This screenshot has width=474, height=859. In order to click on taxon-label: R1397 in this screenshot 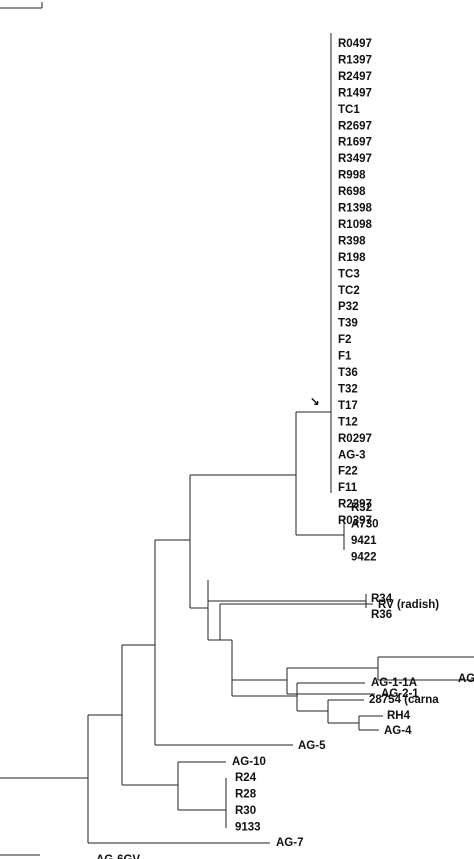, I will do `click(355, 60)`.